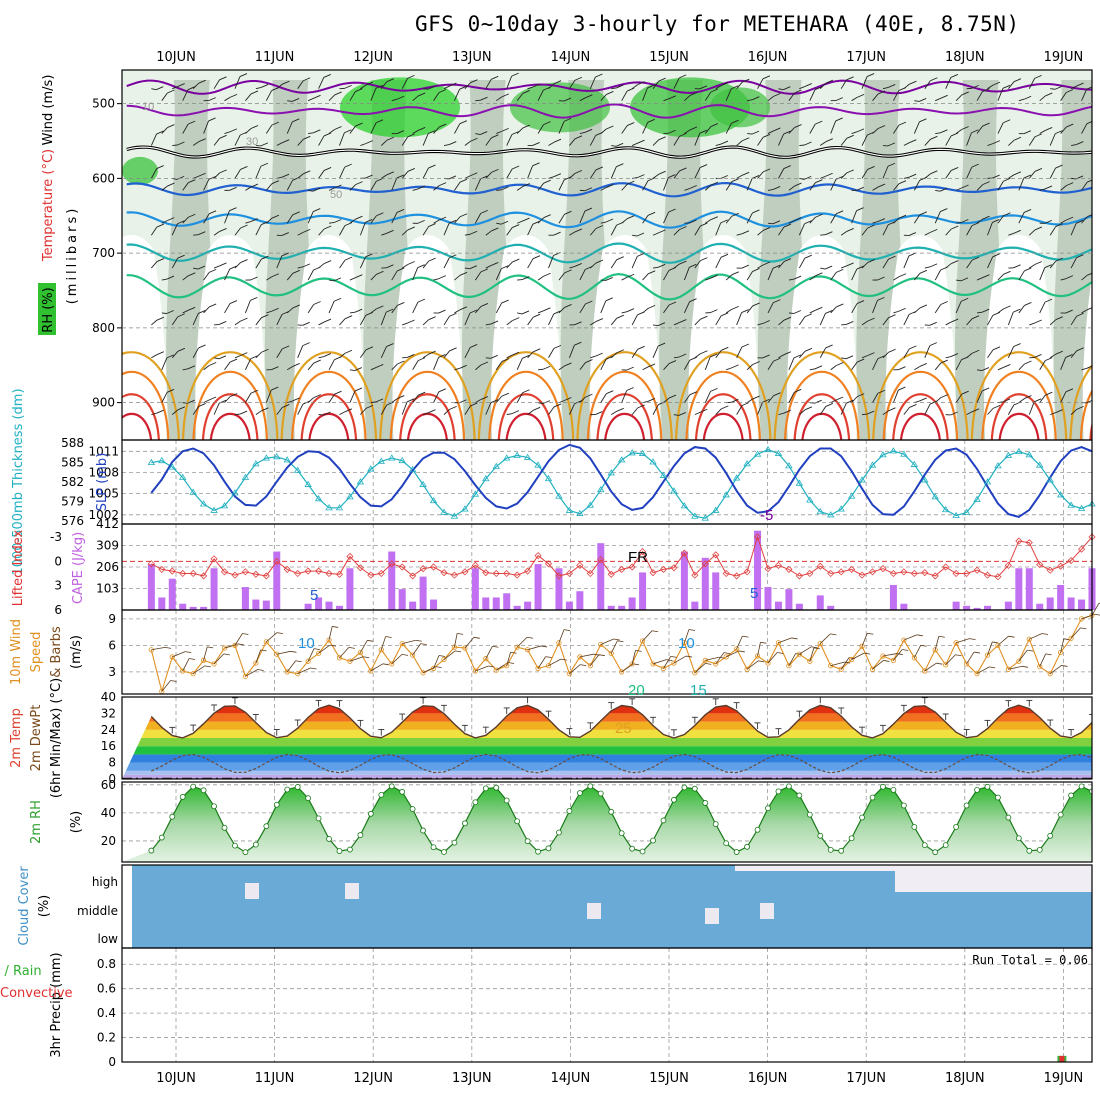 This screenshot has width=1100, height=1100. What do you see at coordinates (607, 1005) in the screenshot?
I see `panel-frame` at bounding box center [607, 1005].